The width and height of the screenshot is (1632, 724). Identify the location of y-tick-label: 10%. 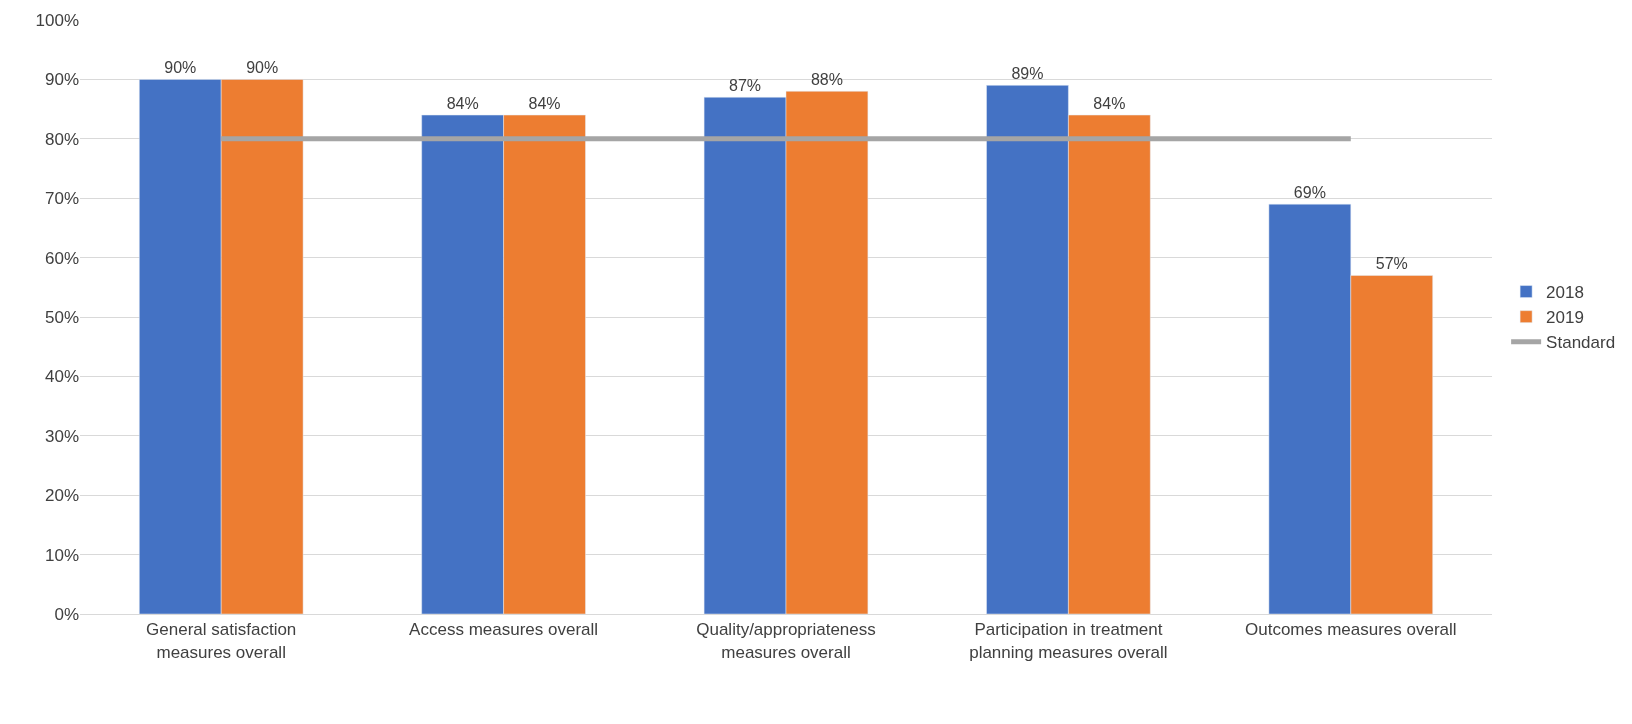
(61, 555).